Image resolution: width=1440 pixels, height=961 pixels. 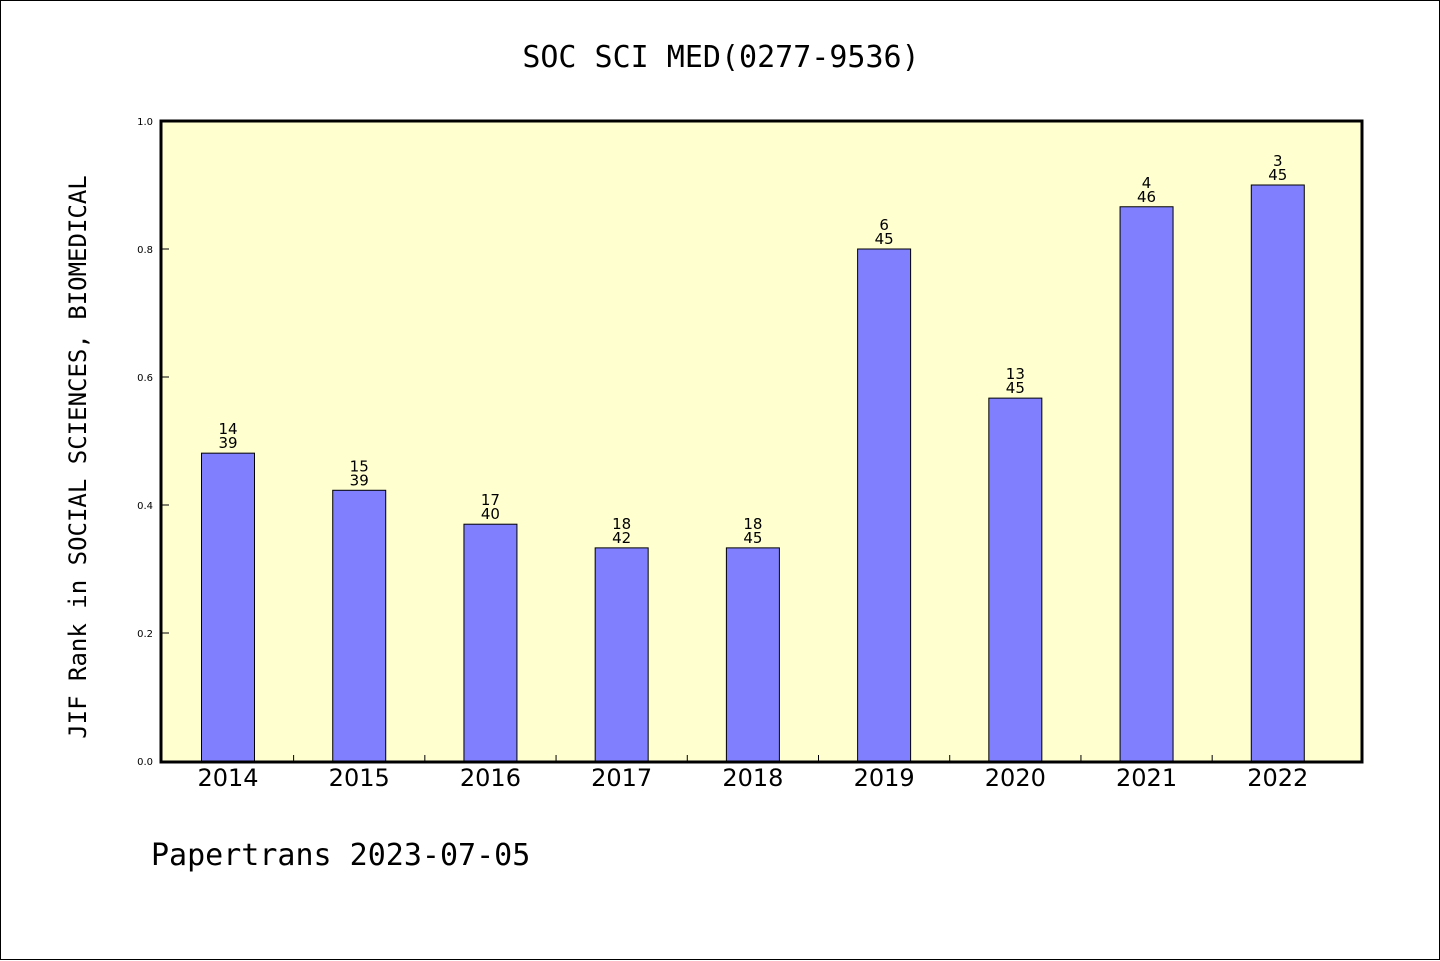 I want to click on x-tick-label: 2019, so click(x=884, y=778).